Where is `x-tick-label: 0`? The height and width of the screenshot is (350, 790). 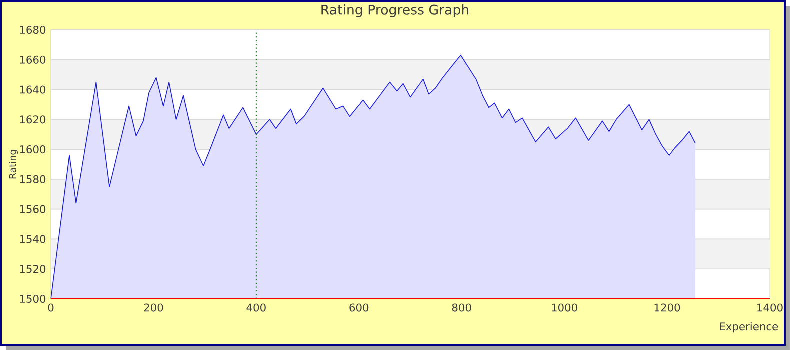 x-tick-label: 0 is located at coordinates (51, 308).